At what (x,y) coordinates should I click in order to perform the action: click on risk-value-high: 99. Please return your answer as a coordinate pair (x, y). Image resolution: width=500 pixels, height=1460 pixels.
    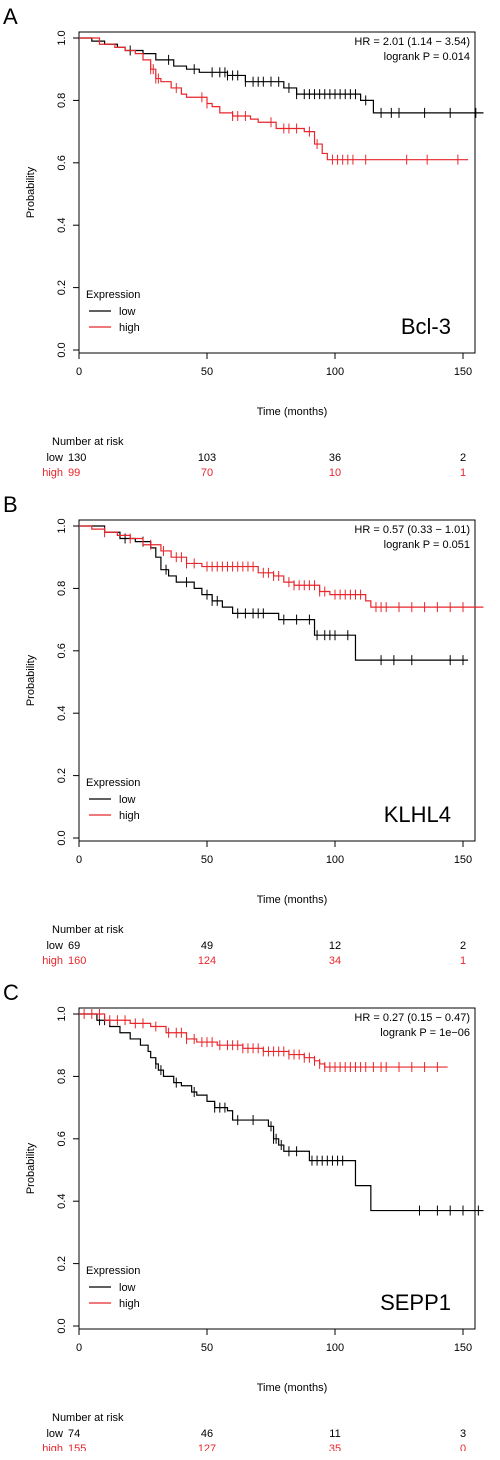
    Looking at the image, I should click on (74, 473).